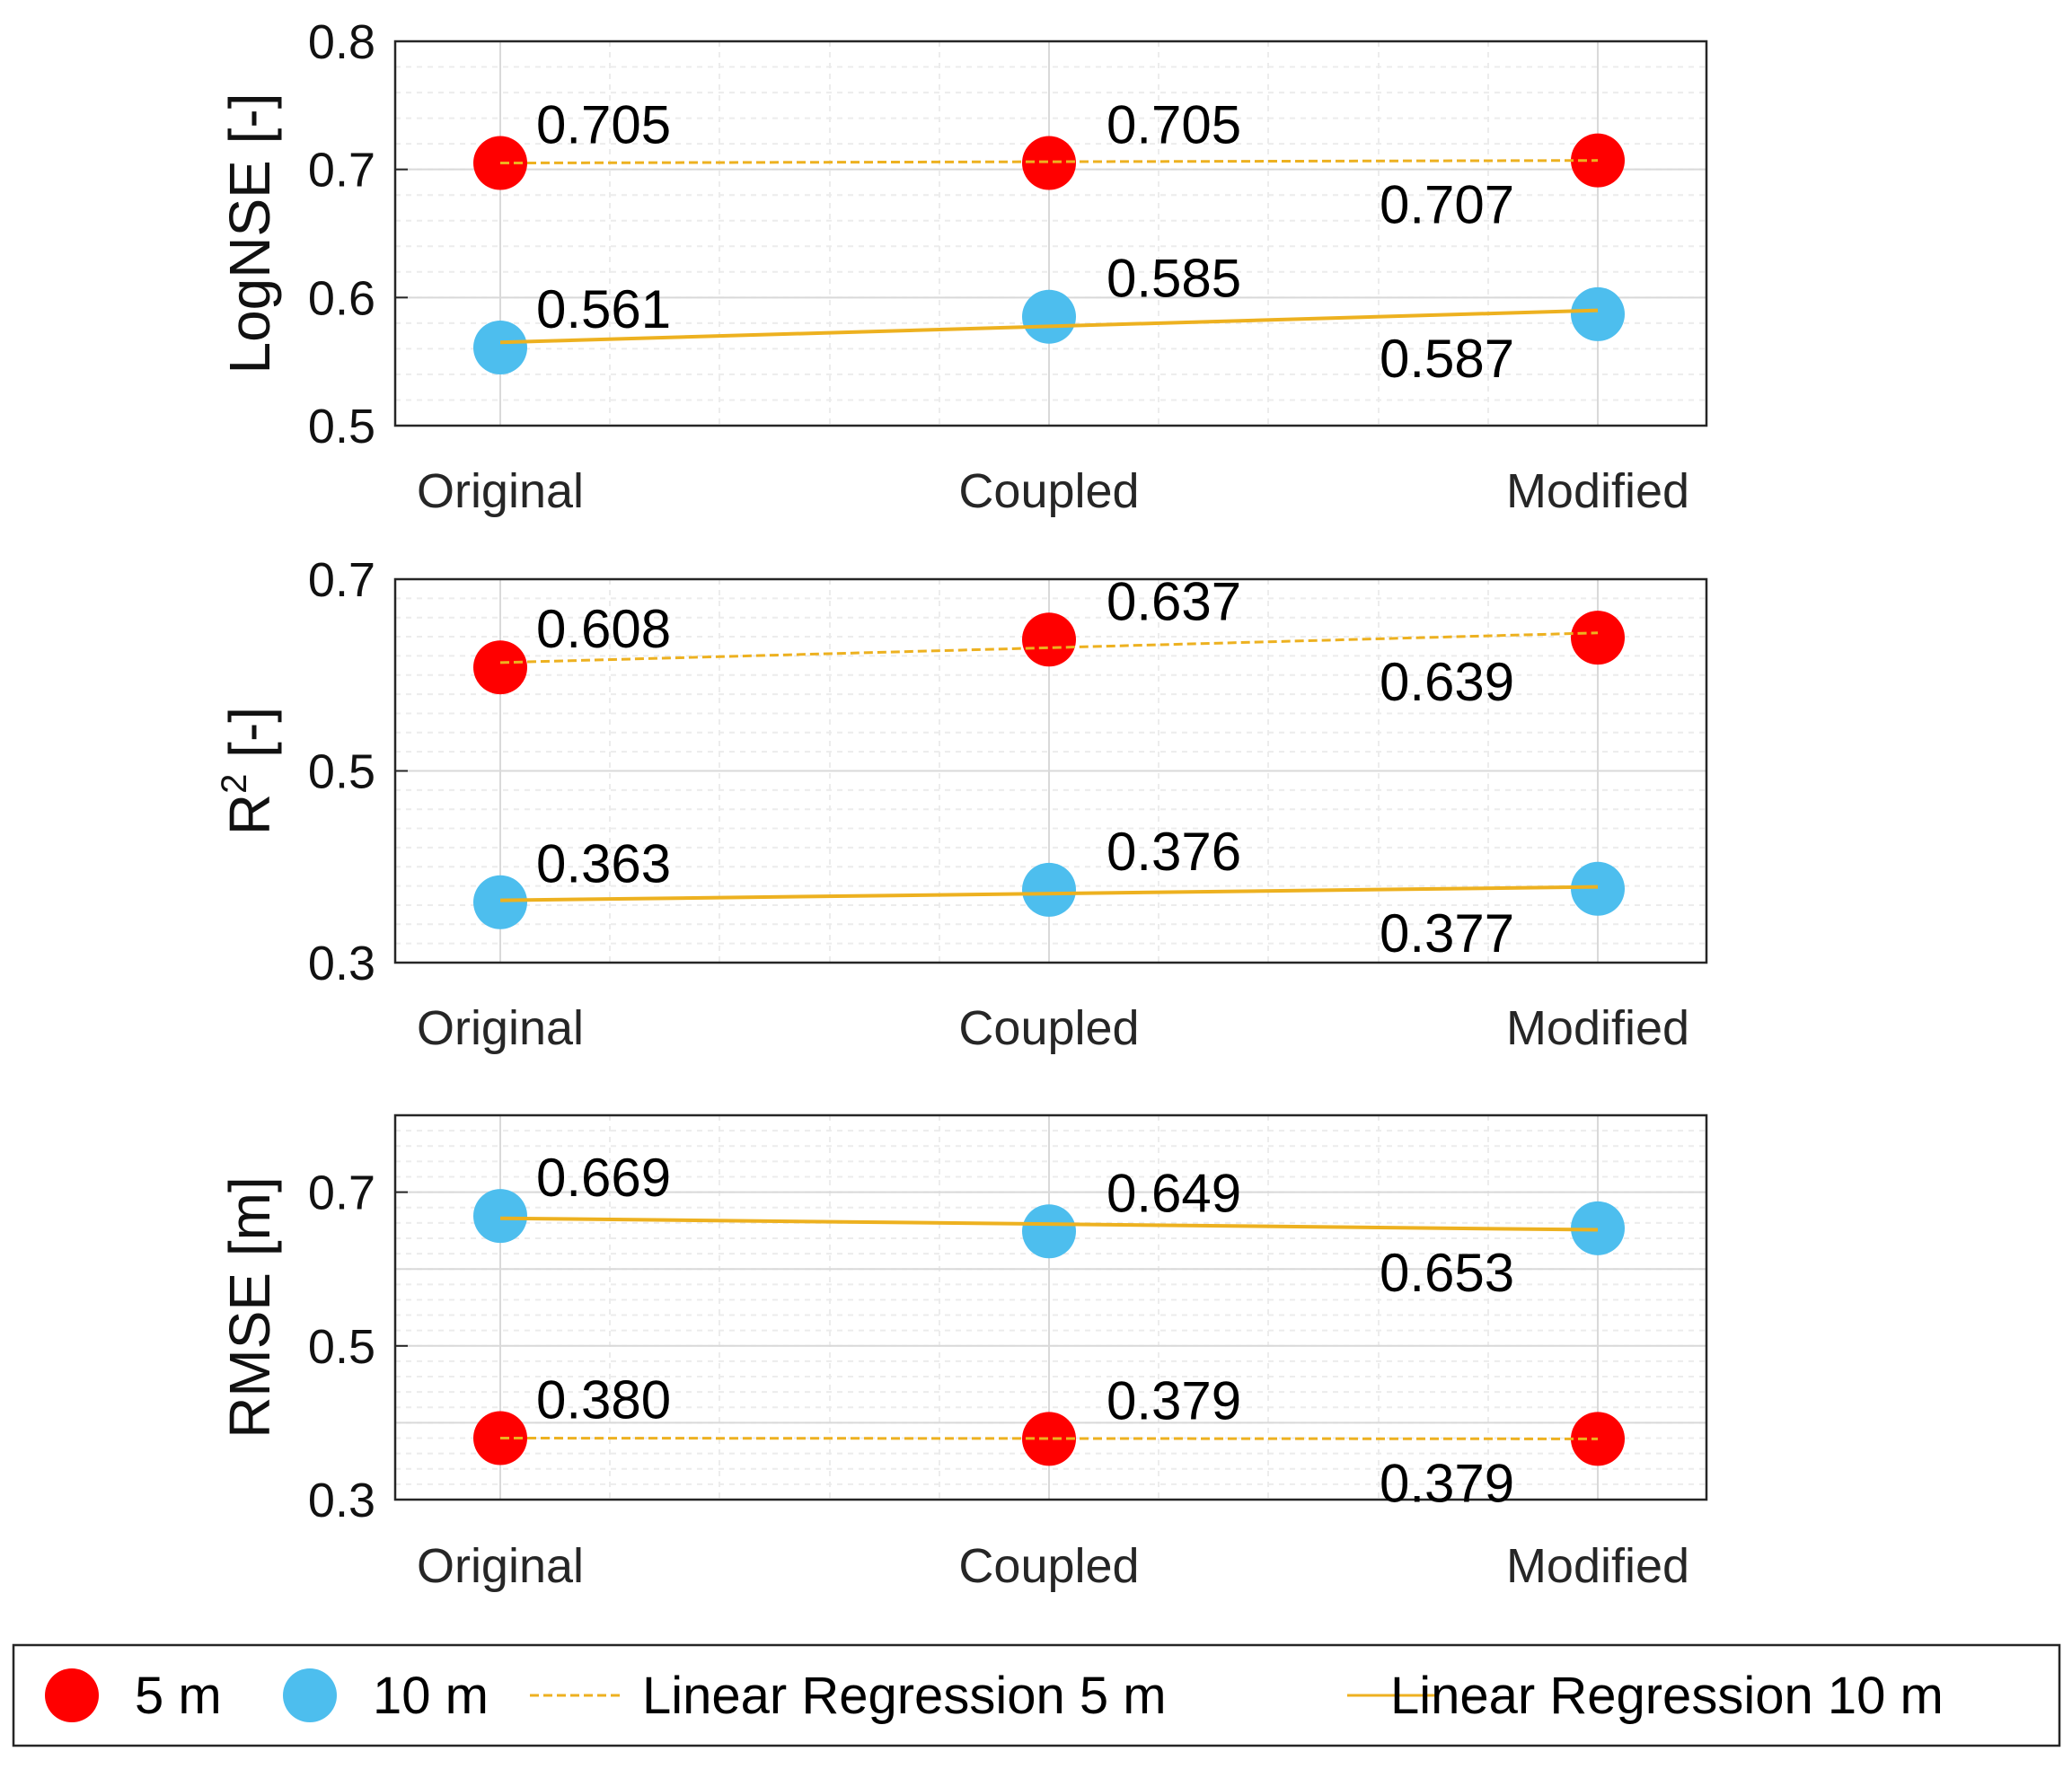 This screenshot has width=2072, height=1769. Describe the element at coordinates (342, 42) in the screenshot. I see `y-tick-label: 0.8` at that location.